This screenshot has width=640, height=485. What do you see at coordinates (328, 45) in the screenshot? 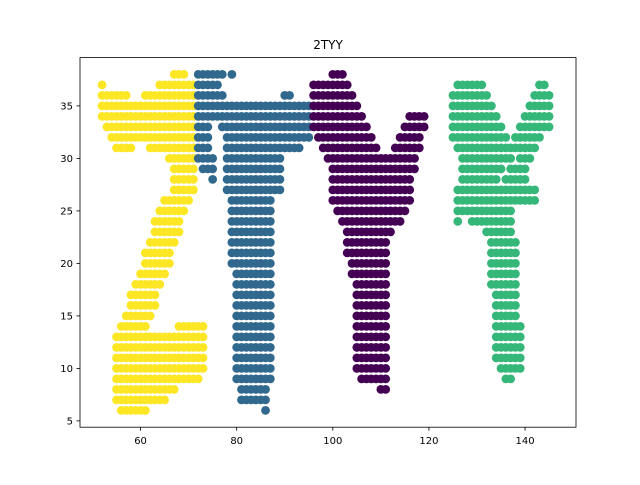
I see `chart-title: 2TYY` at bounding box center [328, 45].